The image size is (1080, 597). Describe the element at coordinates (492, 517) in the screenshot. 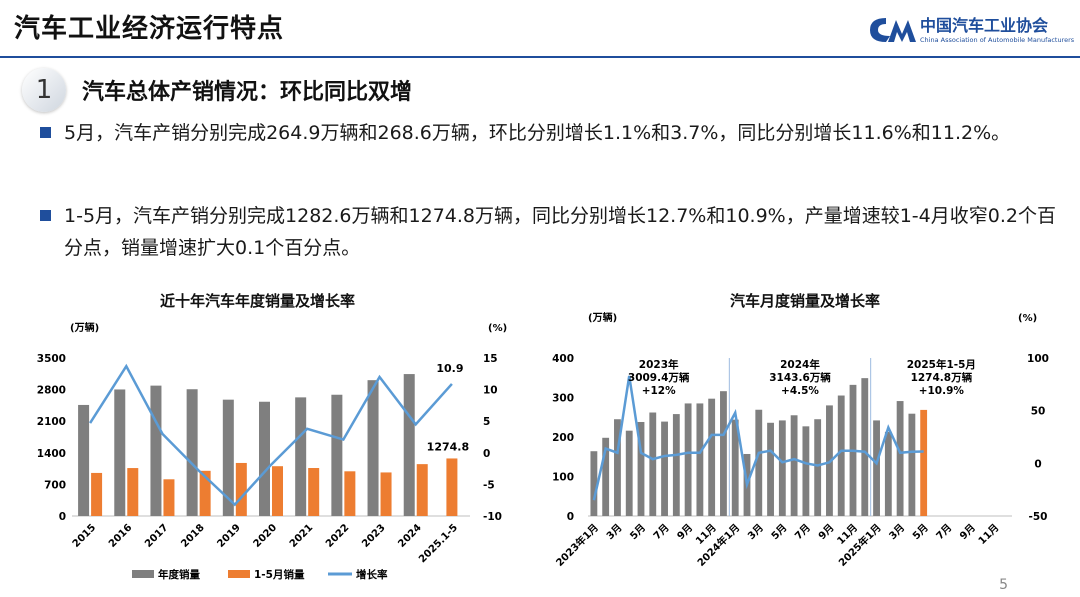

I see `chart1-y2tick: -10` at that location.